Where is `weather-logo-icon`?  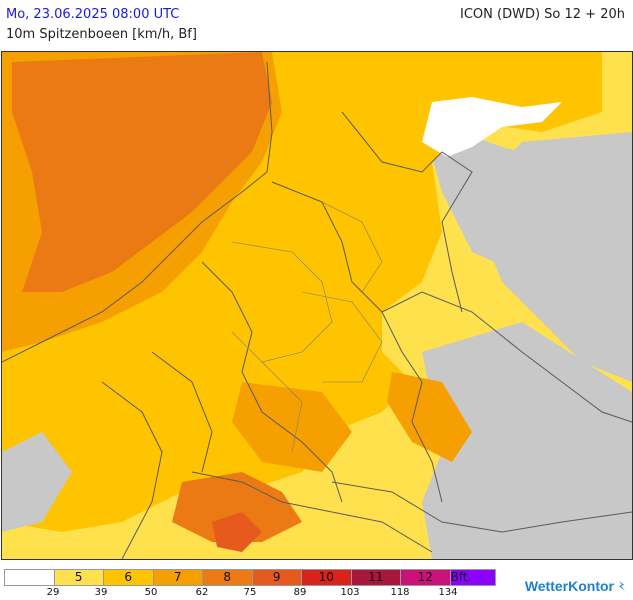 weather-logo-icon is located at coordinates (622, 586).